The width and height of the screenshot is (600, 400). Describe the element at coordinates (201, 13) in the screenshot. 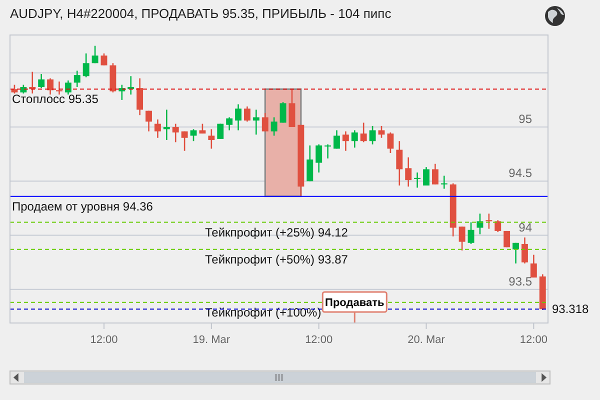

I see `chart-title: AUDJPY, H4#220004, ПРОДАВАТЬ 95.35, ПРИБЫЛЬ - 104 пипс` at that location.